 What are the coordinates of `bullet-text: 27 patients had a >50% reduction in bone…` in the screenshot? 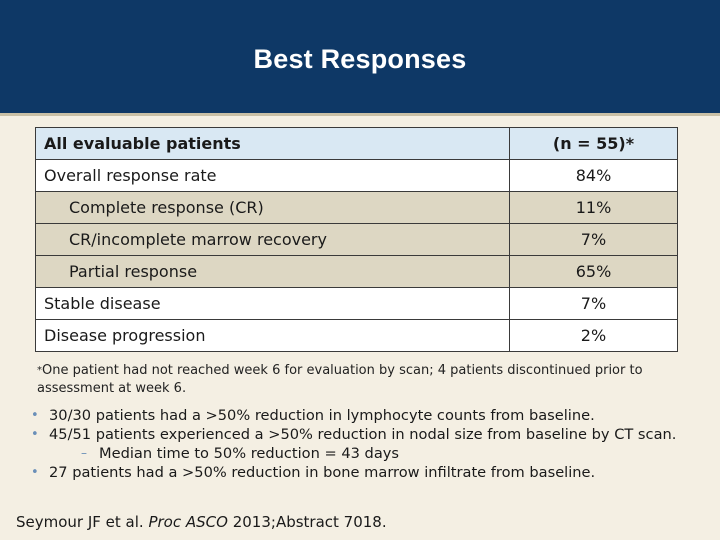 It's located at (322, 472).